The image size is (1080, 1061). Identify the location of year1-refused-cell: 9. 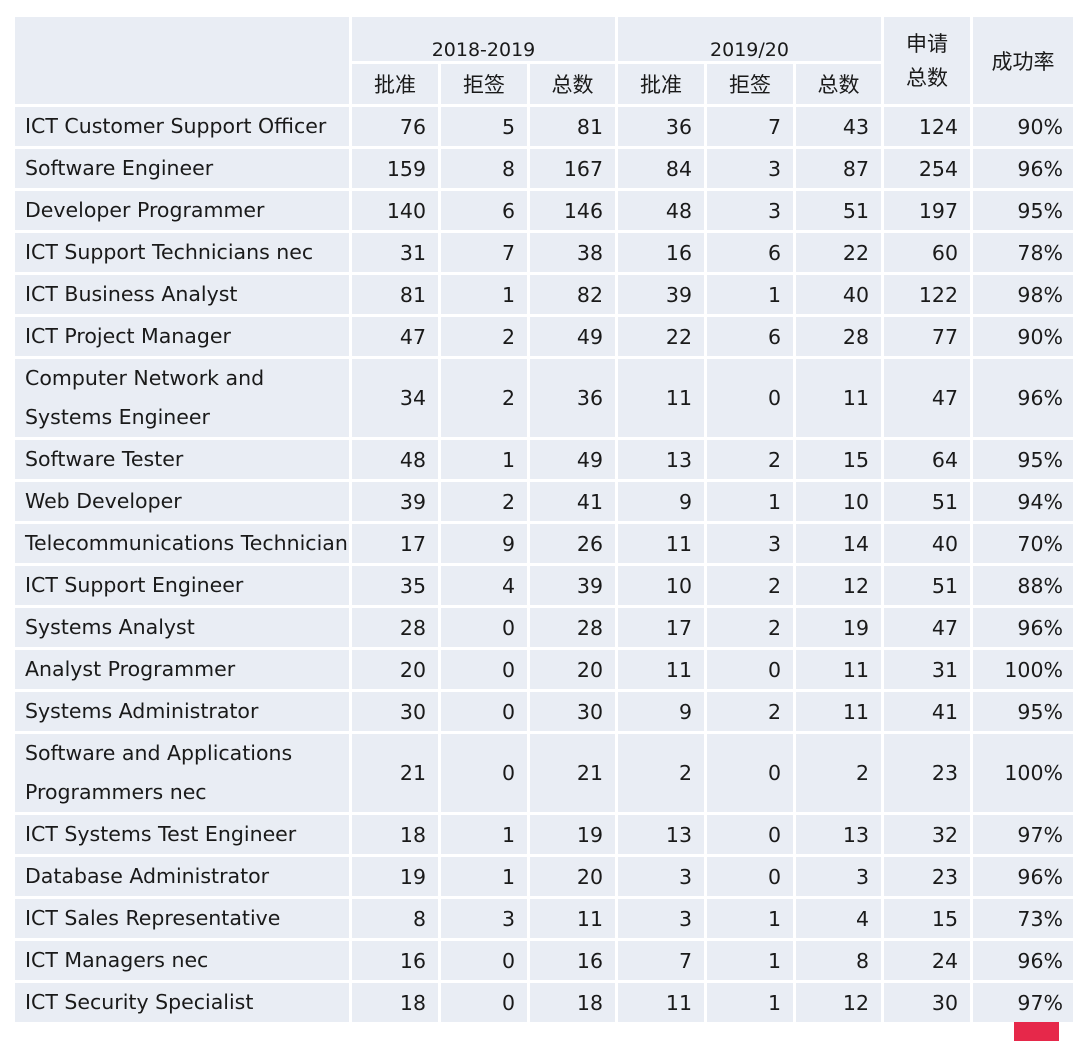
(484, 543).